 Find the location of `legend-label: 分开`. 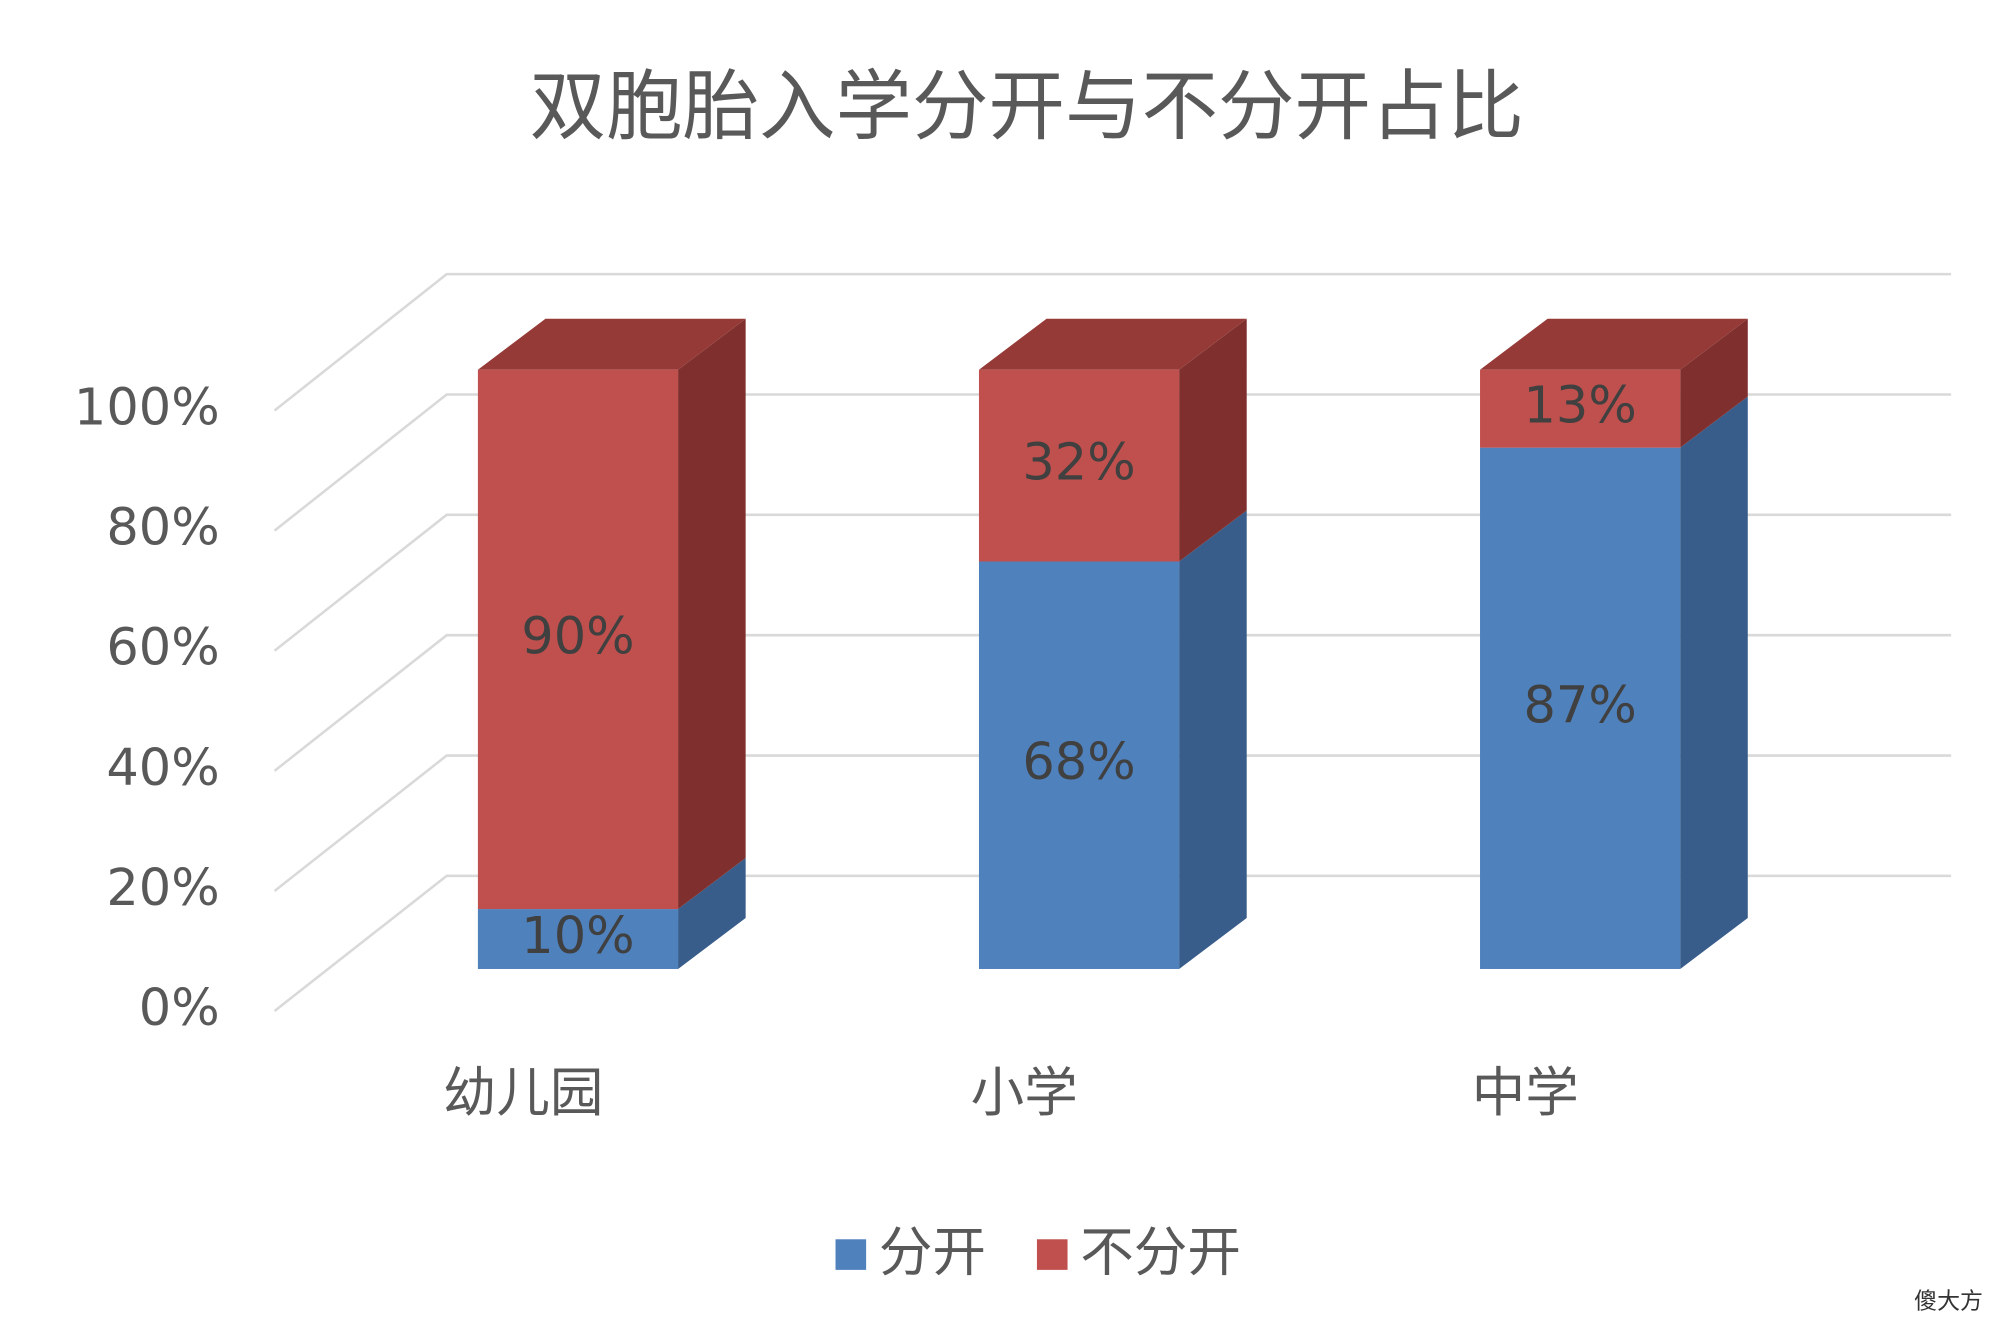

legend-label: 分开 is located at coordinates (932, 1251).